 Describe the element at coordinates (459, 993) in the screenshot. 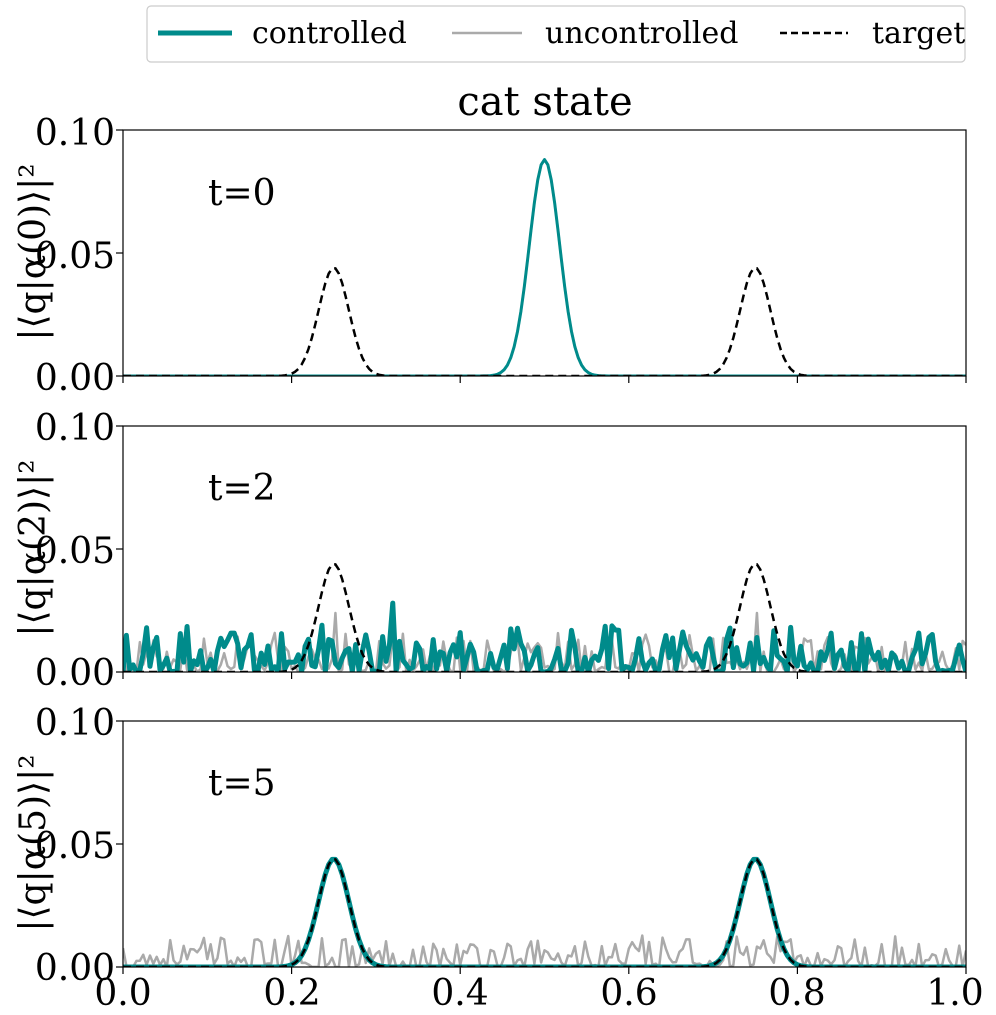

I see `xtick-2: 0.4` at that location.